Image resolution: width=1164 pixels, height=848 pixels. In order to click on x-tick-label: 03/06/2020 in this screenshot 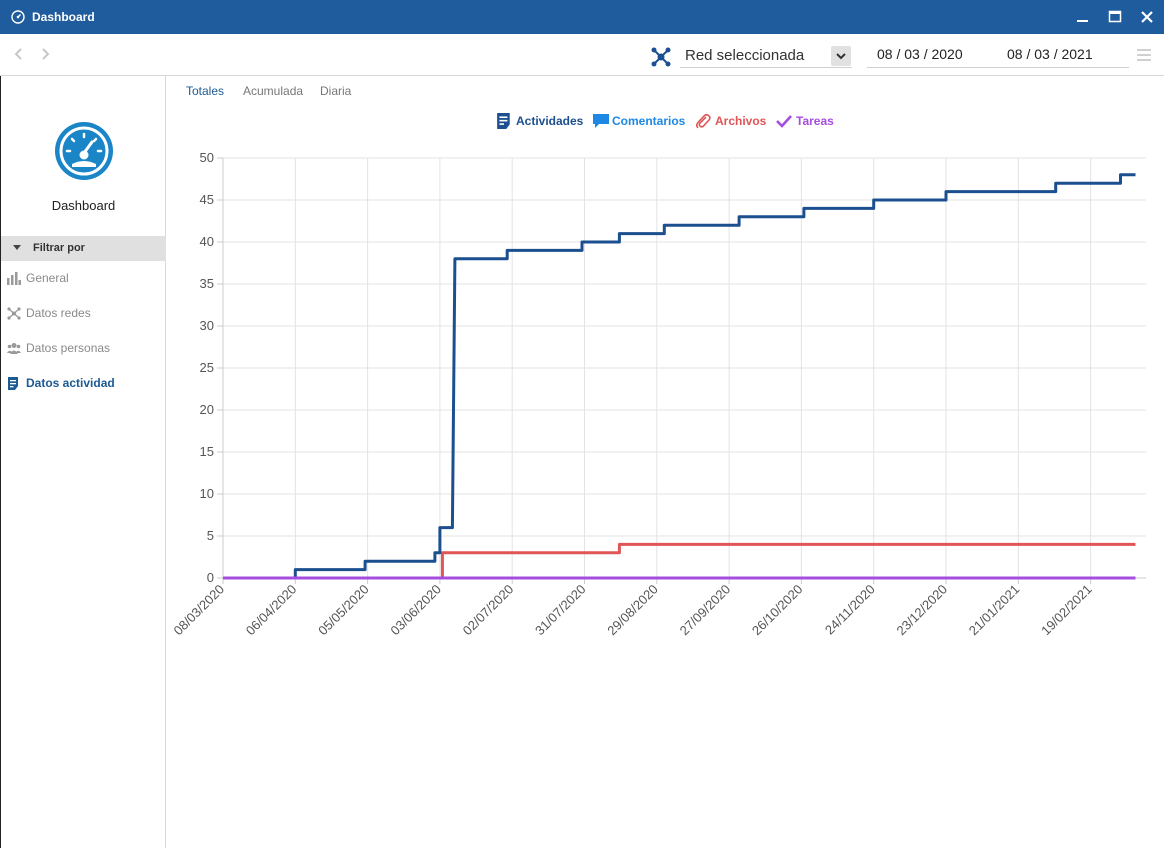, I will do `click(415, 610)`.